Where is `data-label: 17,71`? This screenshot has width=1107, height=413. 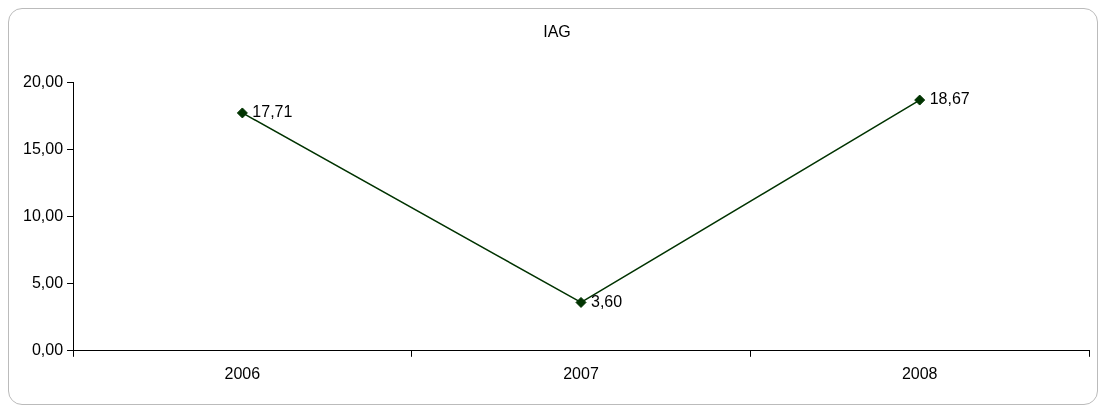
data-label: 17,71 is located at coordinates (272, 112).